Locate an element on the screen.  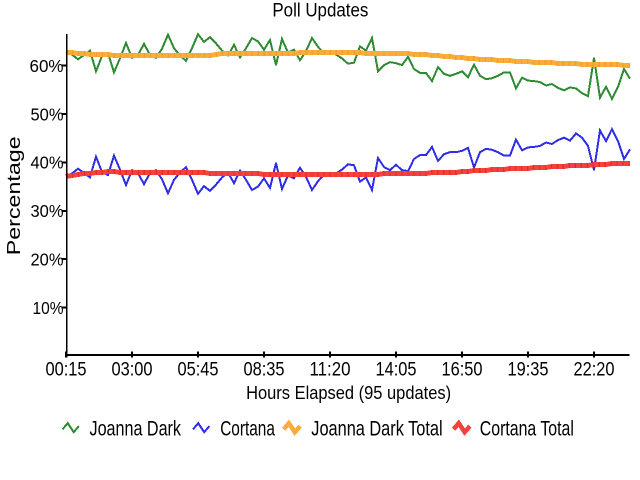
svg-text: 20% is located at coordinates (47, 259).